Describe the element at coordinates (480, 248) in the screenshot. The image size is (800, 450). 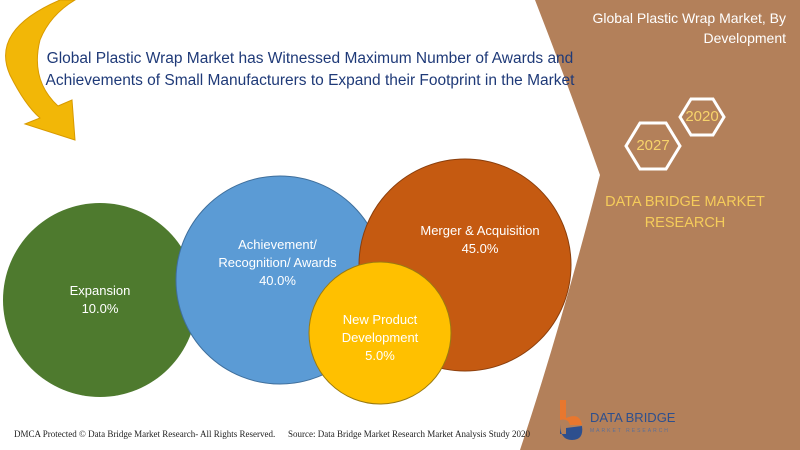
I see `label-value: 45.0%` at that location.